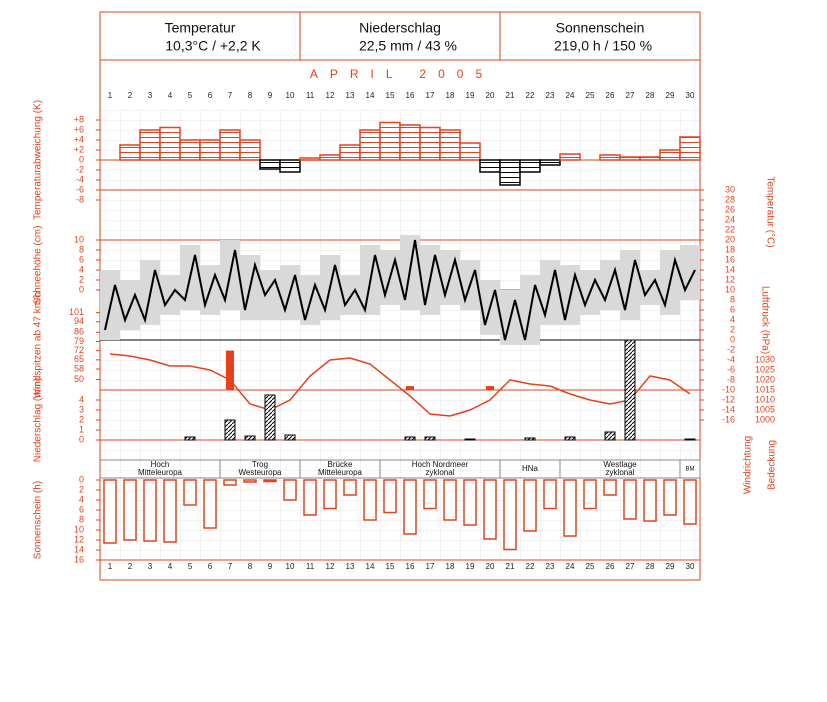 The width and height of the screenshot is (827, 702). I want to click on y-tick-label: 101, so click(76, 312).